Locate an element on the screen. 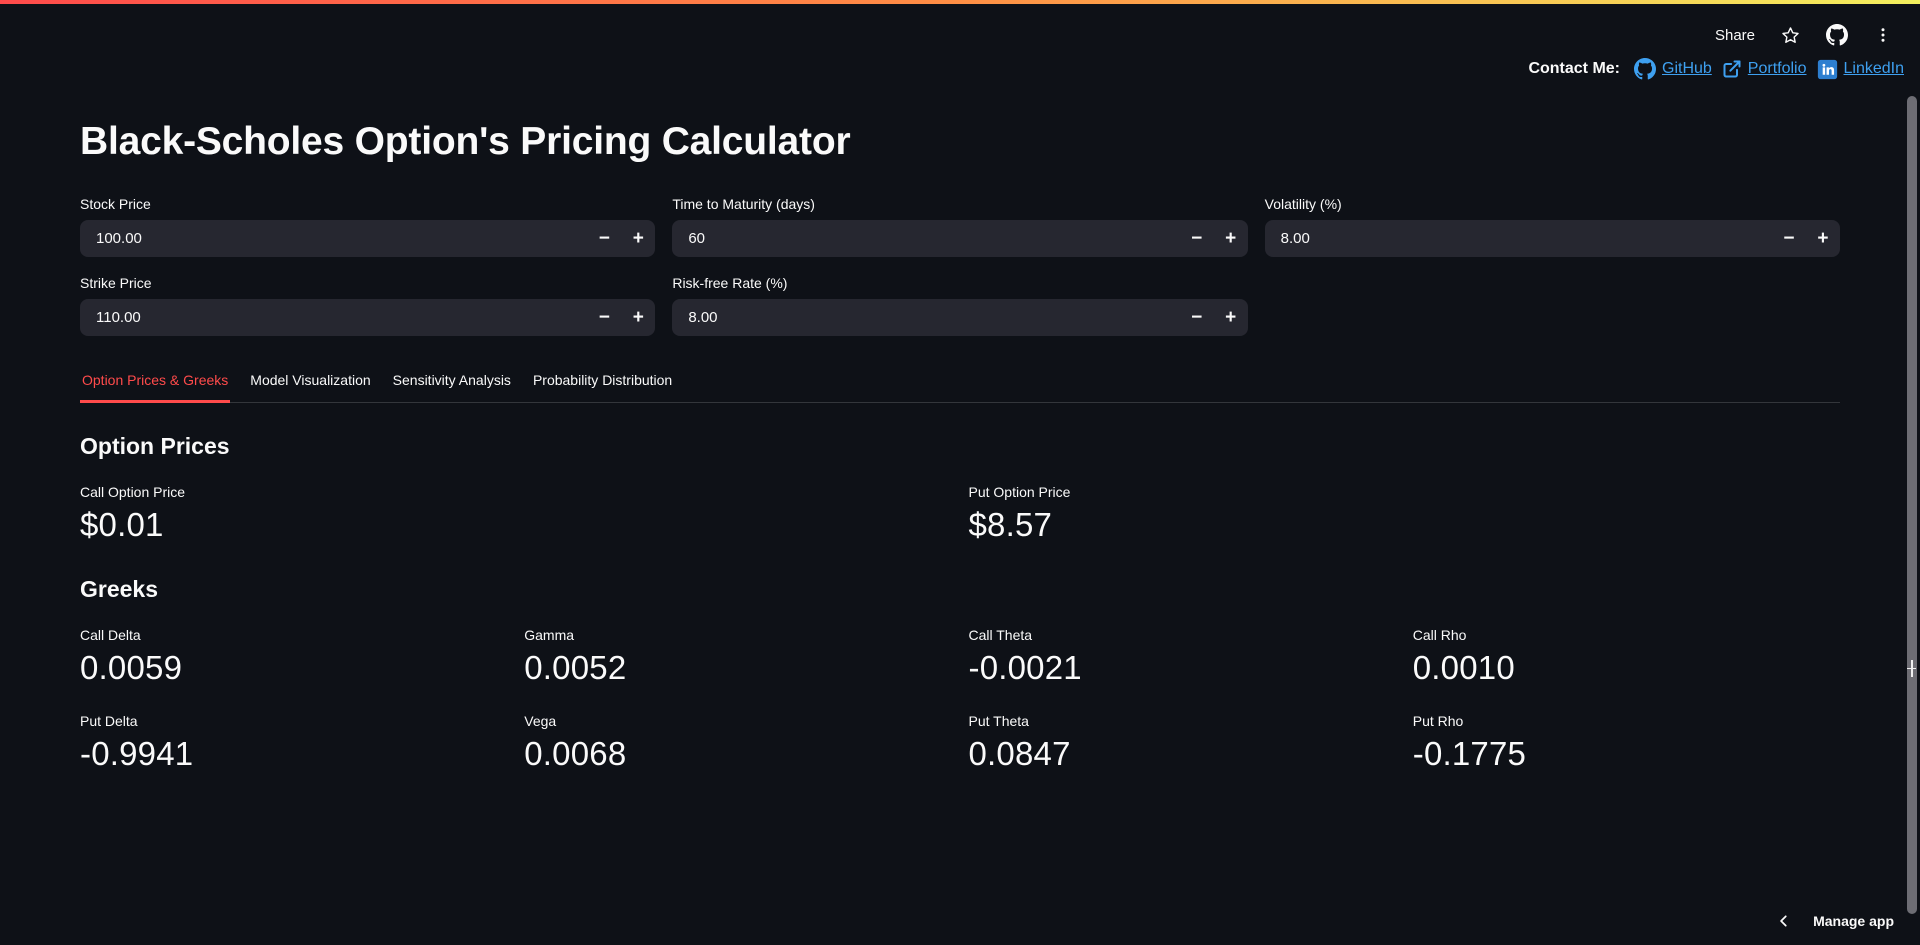 Image resolution: width=1920 pixels, height=945 pixels. manage-app-label: Manage app is located at coordinates (1853, 921).